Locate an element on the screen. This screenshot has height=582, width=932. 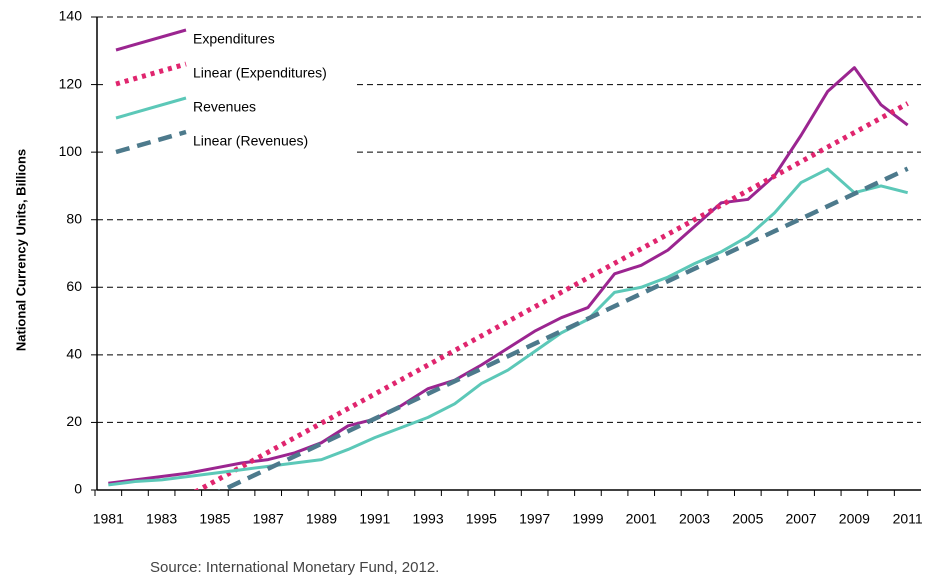
y-tick-label: 100 is located at coordinates (71, 151).